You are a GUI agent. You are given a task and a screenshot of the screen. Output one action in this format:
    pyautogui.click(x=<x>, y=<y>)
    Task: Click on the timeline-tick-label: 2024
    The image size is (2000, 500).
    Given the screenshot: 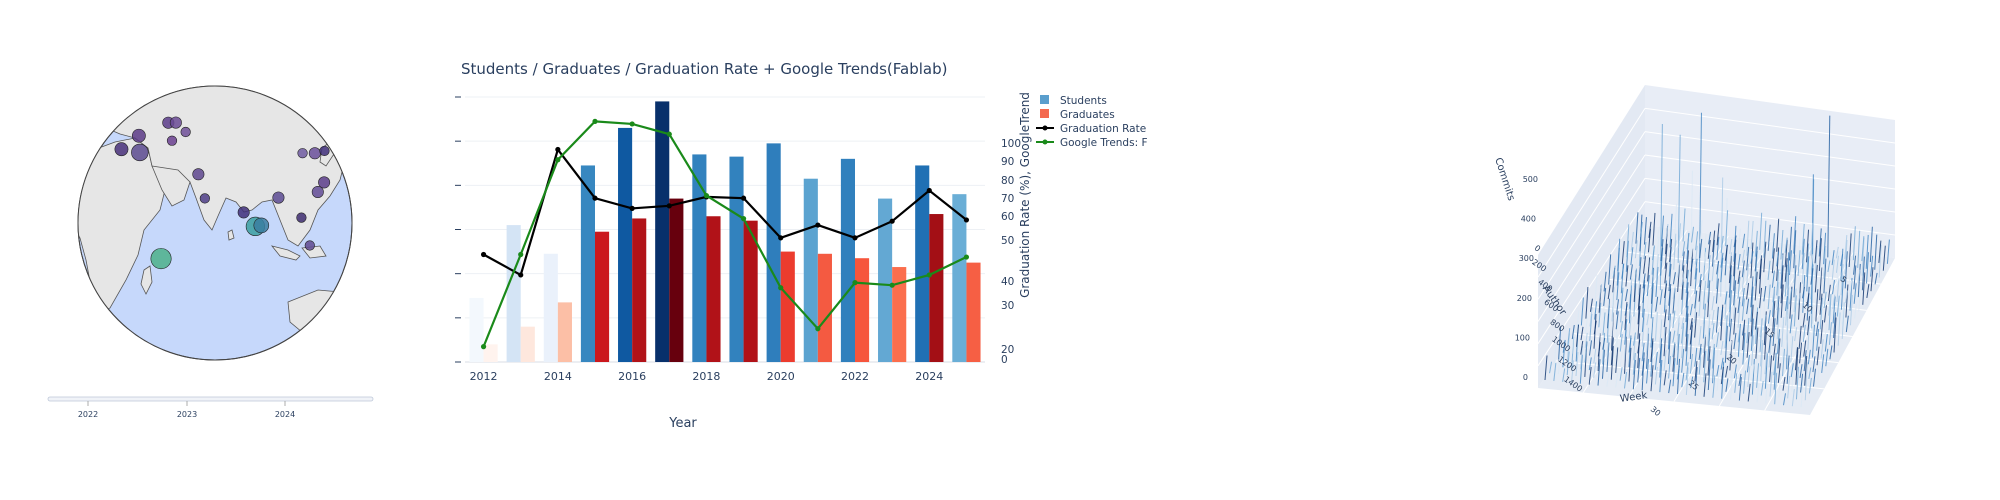 What is the action you would take?
    pyautogui.click(x=285, y=414)
    